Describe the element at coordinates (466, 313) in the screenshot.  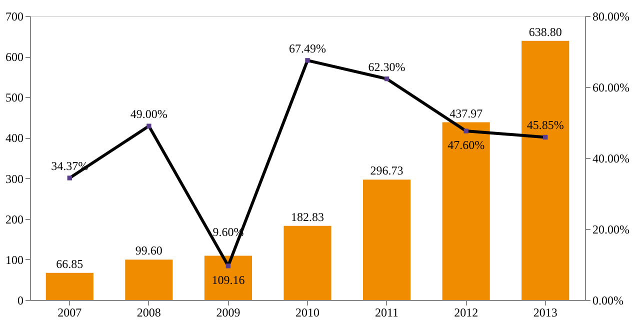
I see `x-tick-label: 2012` at that location.